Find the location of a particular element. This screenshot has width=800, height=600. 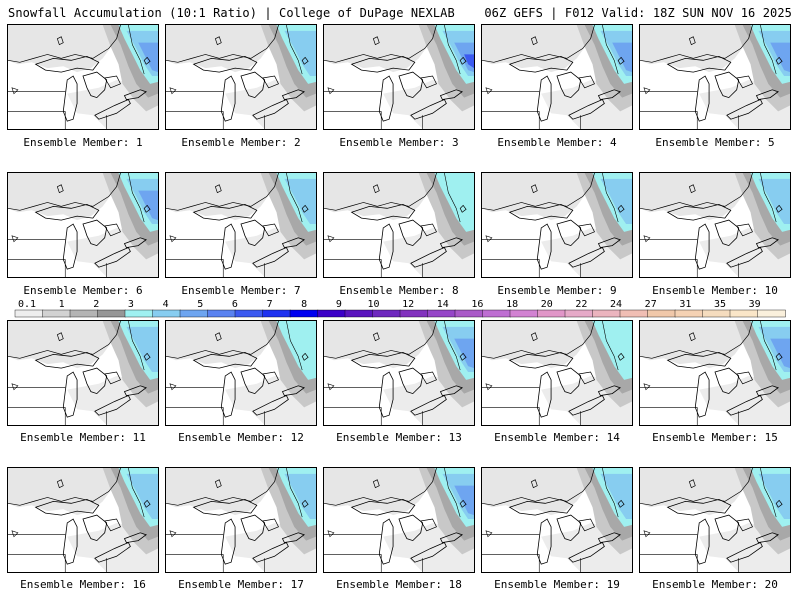

scale-tick-label: 24 is located at coordinates (616, 304).